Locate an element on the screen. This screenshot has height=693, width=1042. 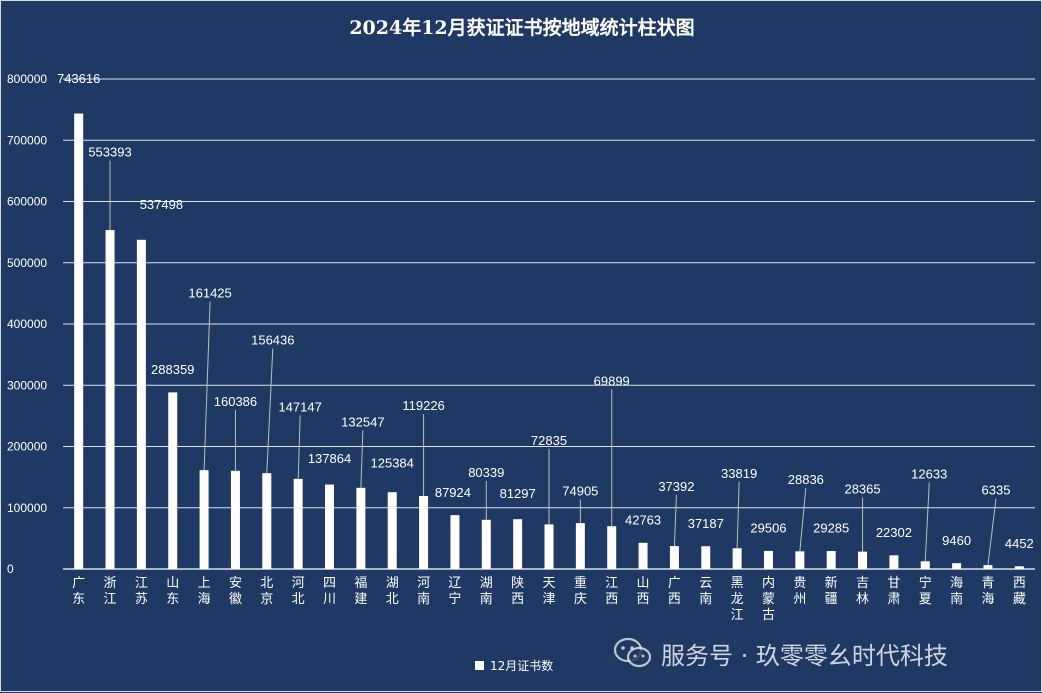
x-tick-label: 福建 is located at coordinates (360, 591).